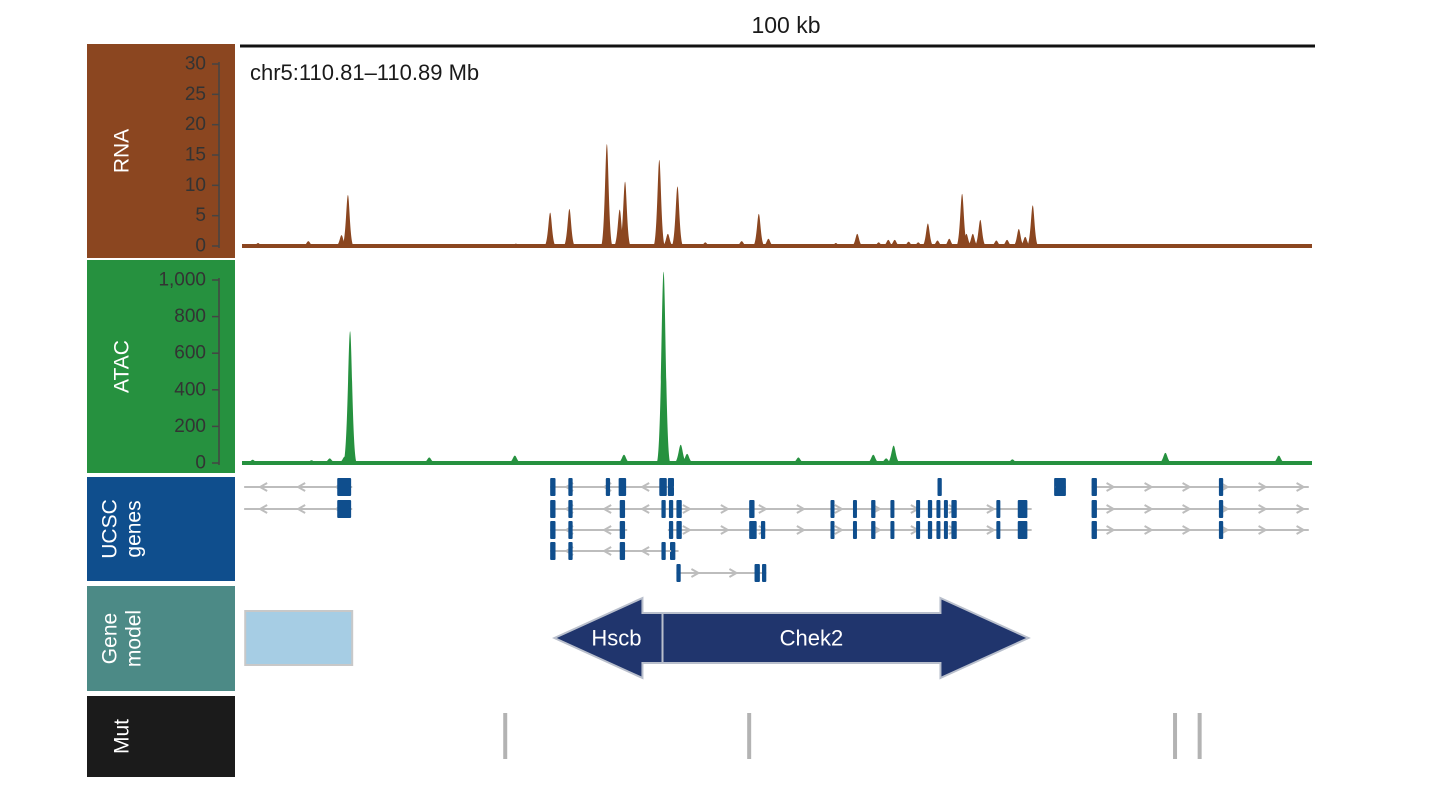 This screenshot has height=793, width=1444. I want to click on y-tick-label: 20, so click(195, 124).